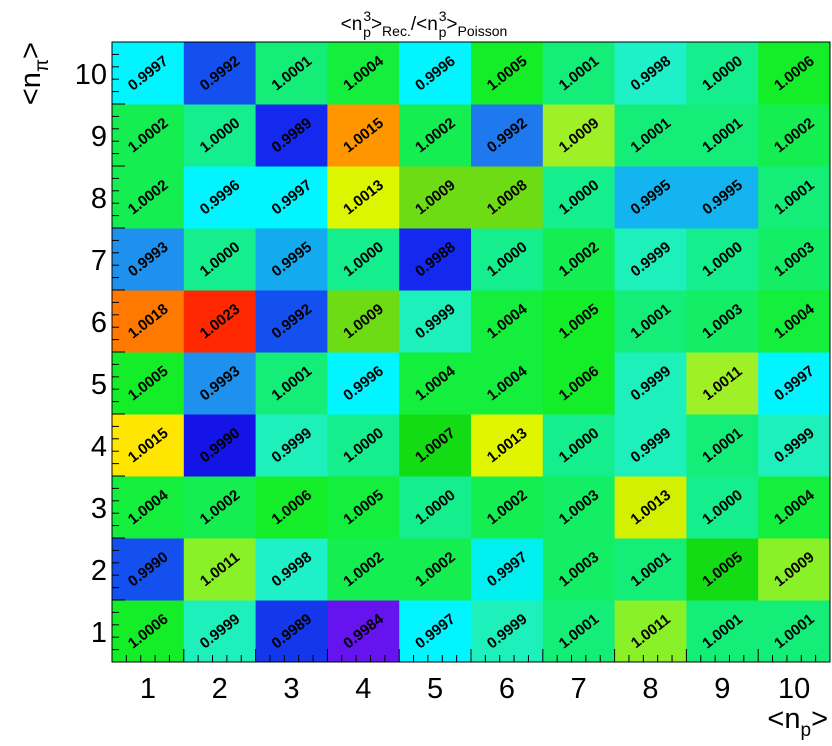 The image size is (832, 746). Describe the element at coordinates (99, 323) in the screenshot. I see `y-tick-label: 6` at that location.